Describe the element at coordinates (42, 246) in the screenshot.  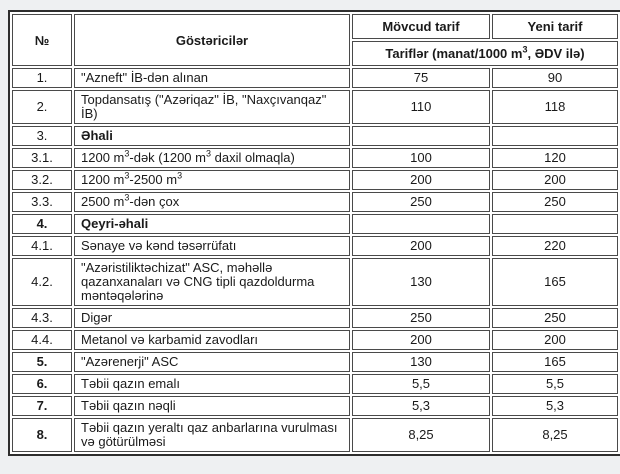
I see `row-no-cell: 4.1.` at that location.